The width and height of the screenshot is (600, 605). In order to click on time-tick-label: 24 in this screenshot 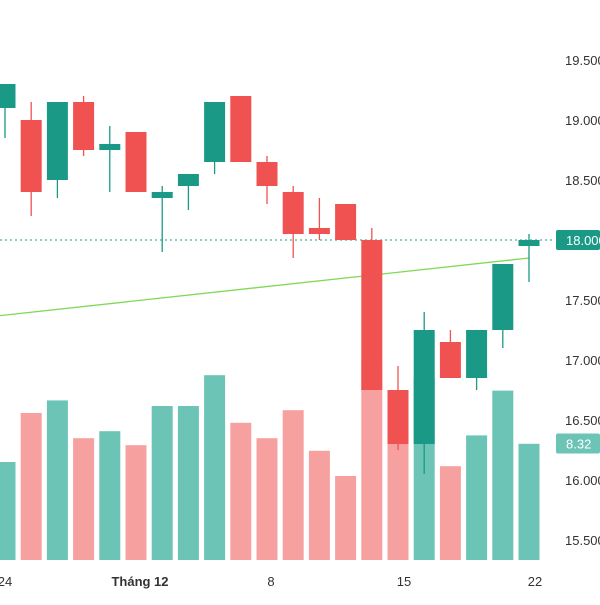, I will do `click(6, 581)`.